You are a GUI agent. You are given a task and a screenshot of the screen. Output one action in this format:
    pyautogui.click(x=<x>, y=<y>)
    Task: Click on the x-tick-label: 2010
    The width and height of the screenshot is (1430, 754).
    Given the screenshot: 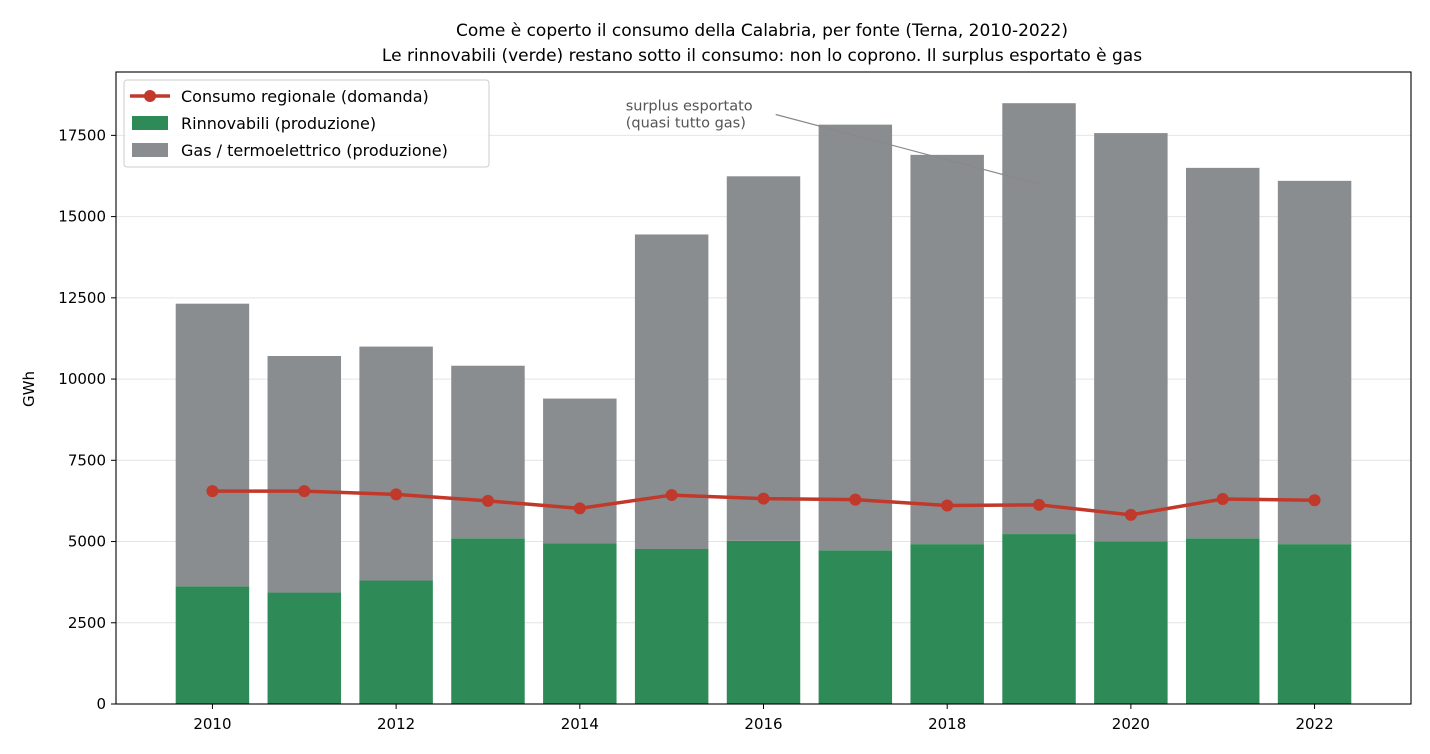 What is the action you would take?
    pyautogui.click(x=212, y=724)
    